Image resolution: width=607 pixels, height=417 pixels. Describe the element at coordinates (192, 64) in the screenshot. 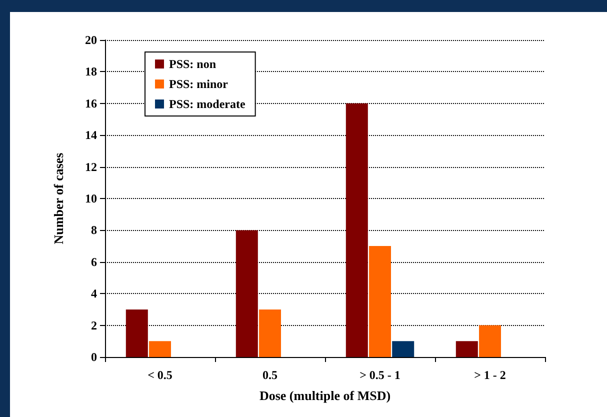

I see `legend-label: PSS: non` at that location.